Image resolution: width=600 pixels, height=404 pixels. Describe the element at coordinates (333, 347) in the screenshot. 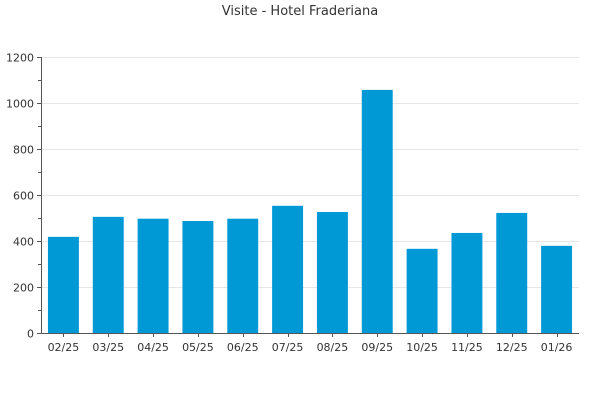

I see `x-tick-label: 08/25` at that location.